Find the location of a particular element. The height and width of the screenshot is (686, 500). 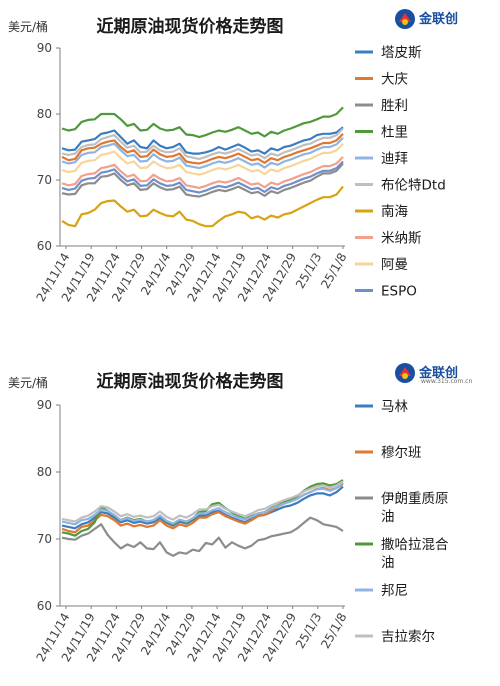

legend-label: 米纳斯 is located at coordinates (401, 239).